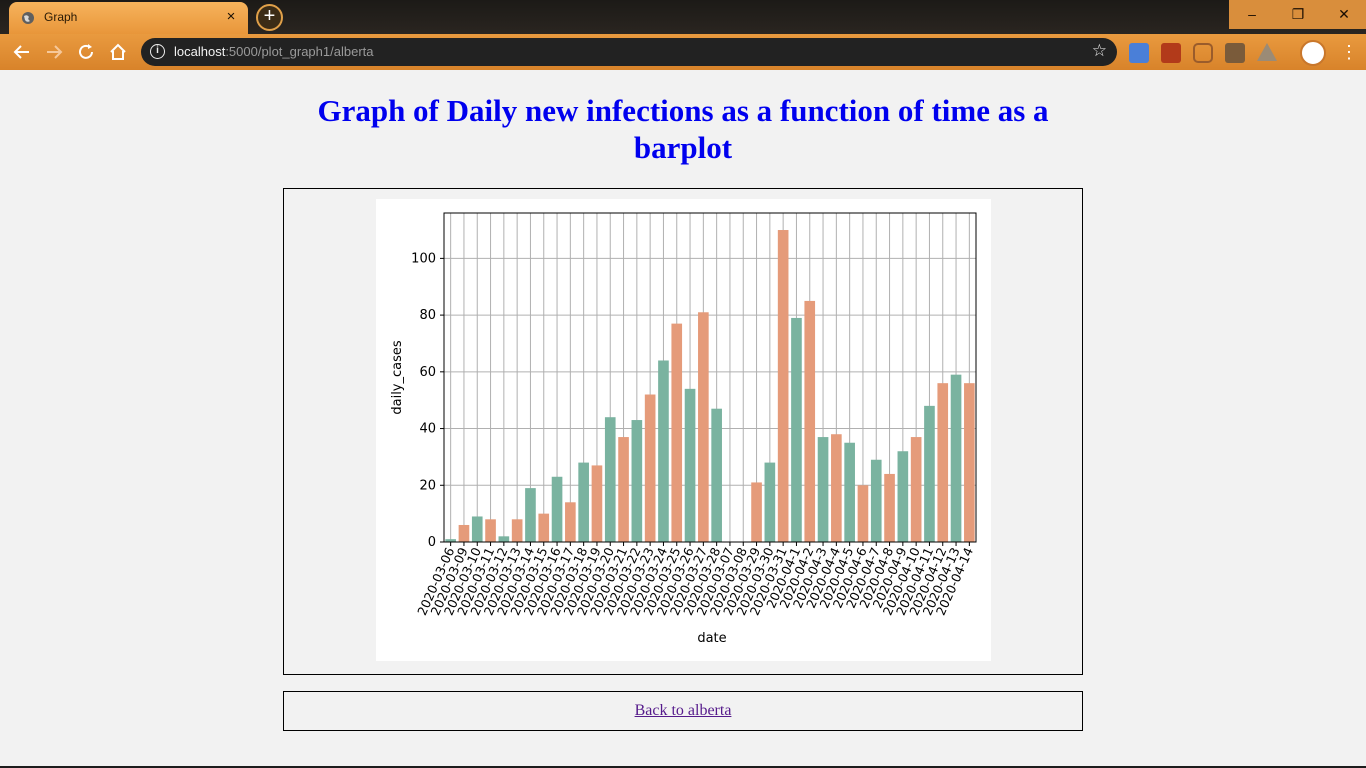 Image resolution: width=1366 pixels, height=768 pixels. Describe the element at coordinates (1099, 50) in the screenshot. I see `star-icon: ☆` at that location.